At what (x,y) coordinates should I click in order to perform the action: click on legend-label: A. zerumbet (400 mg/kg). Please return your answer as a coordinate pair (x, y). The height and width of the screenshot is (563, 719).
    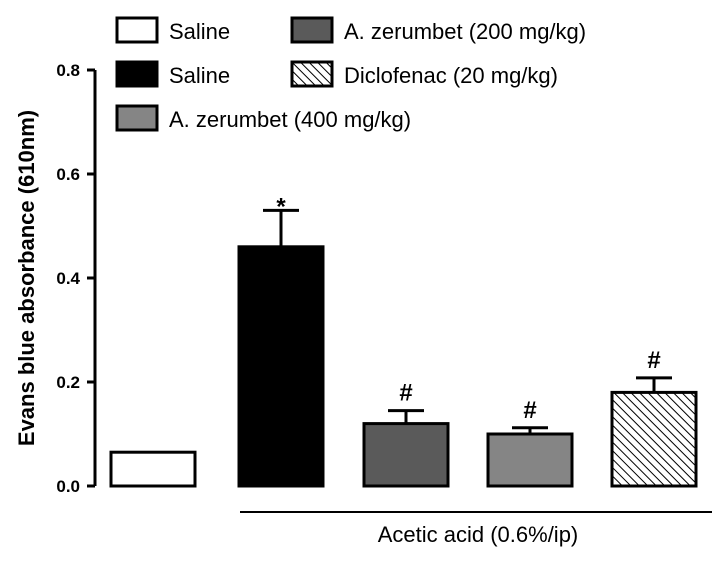
    Looking at the image, I should click on (290, 119).